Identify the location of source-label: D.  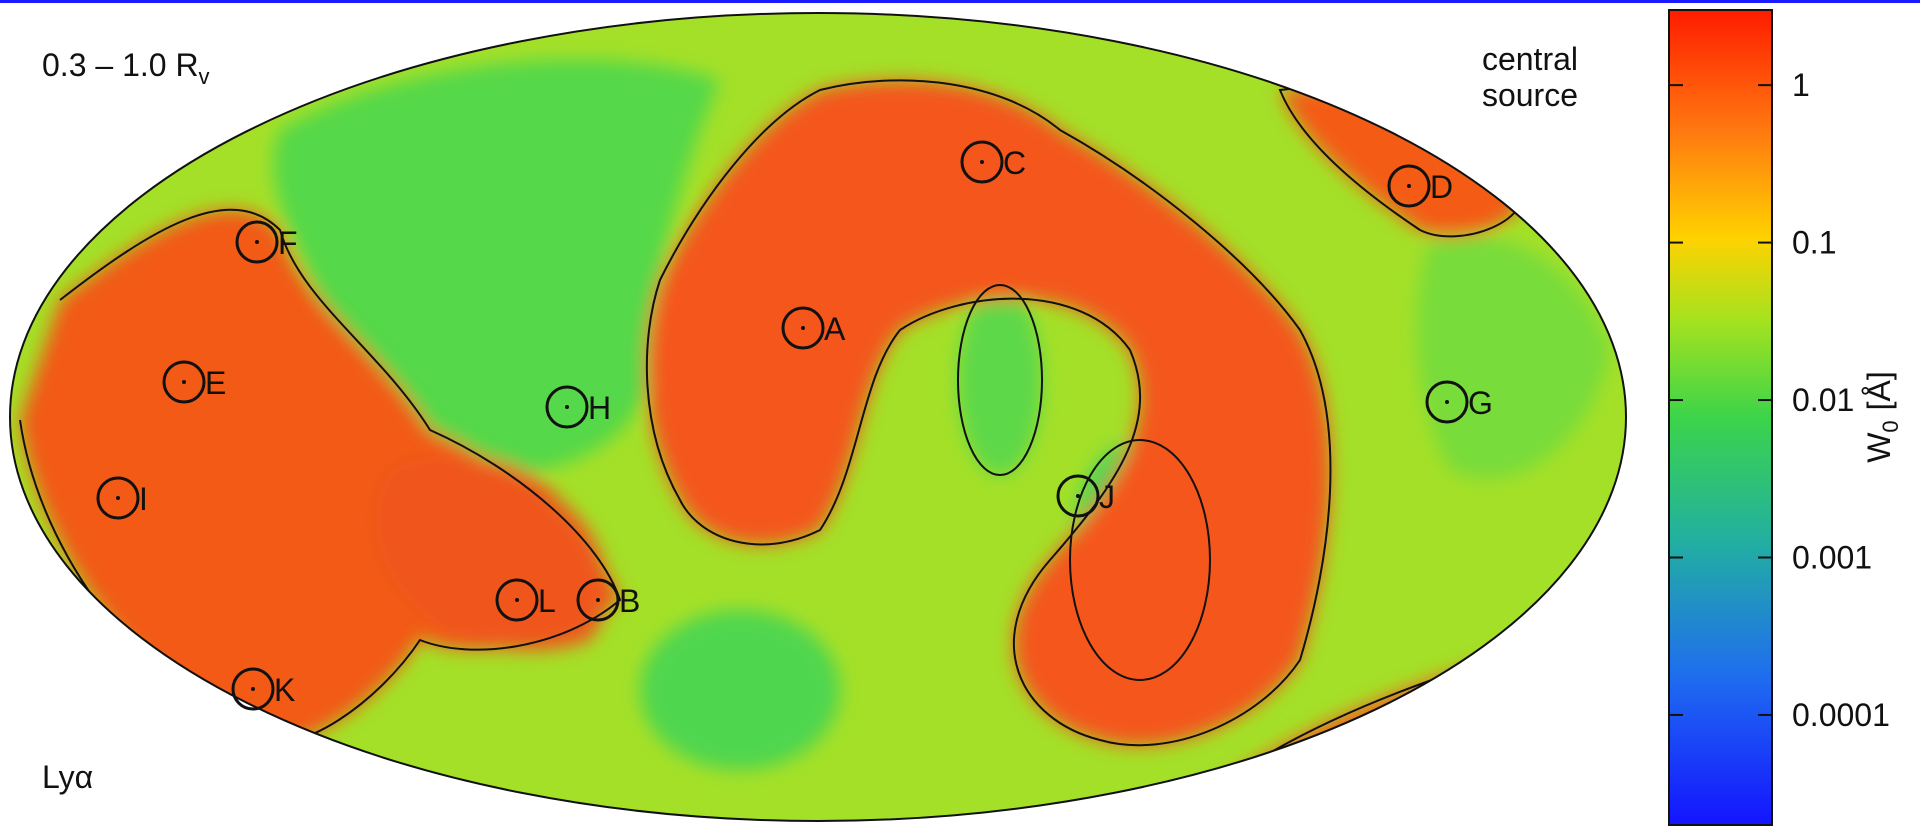
(1441, 187).